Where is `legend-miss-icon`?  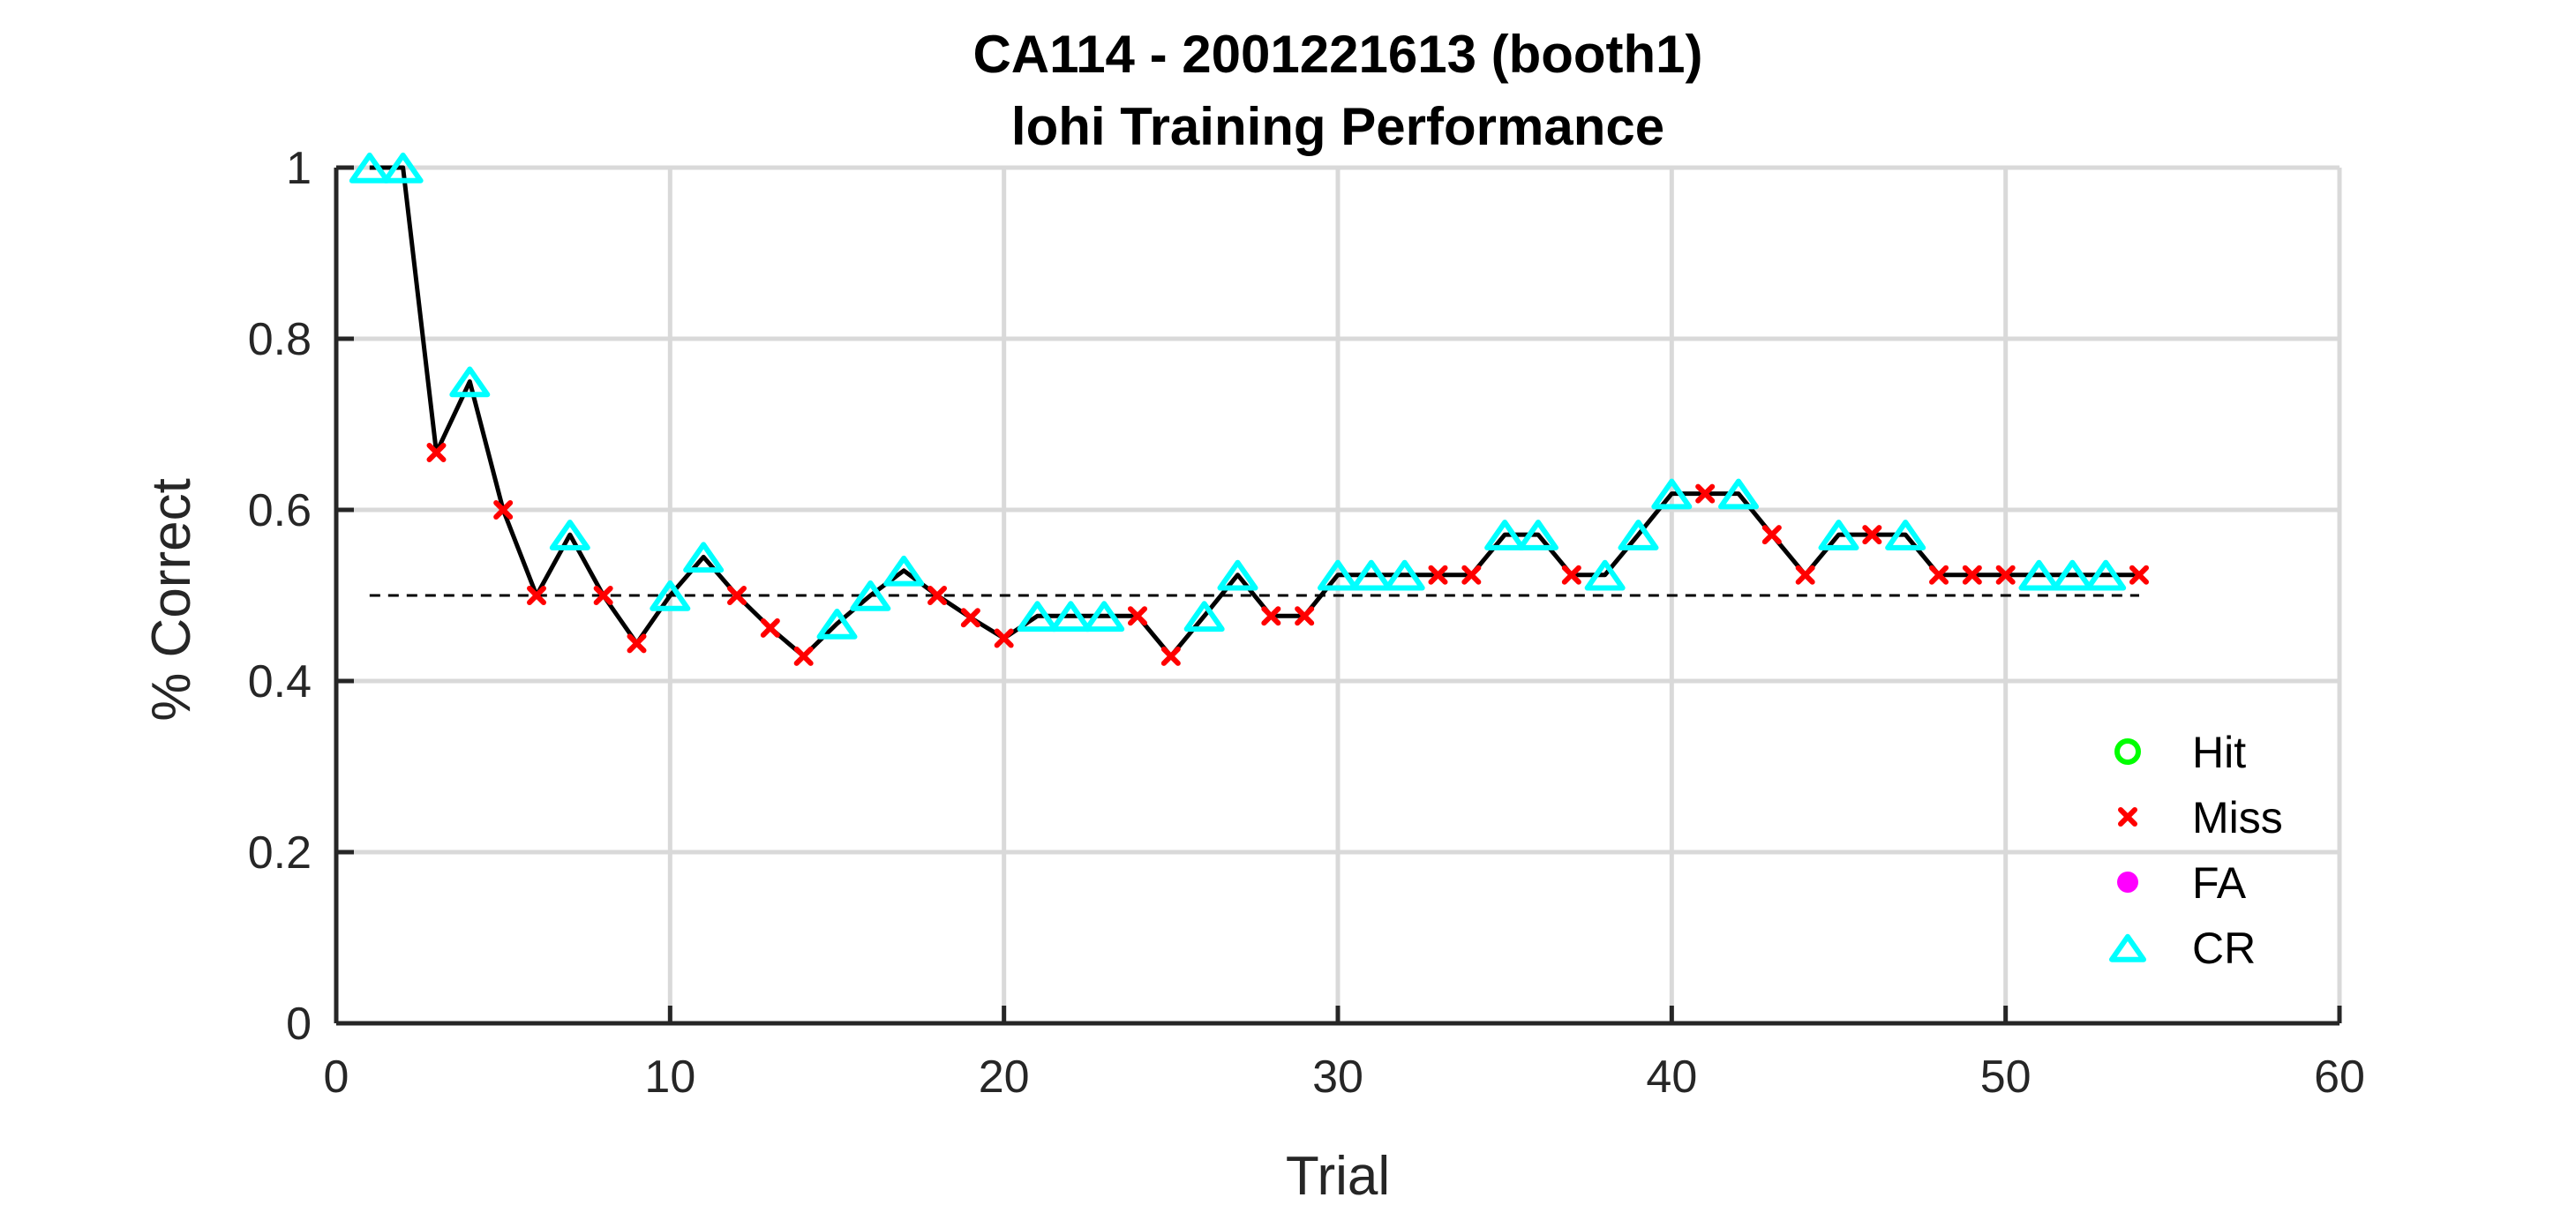 legend-miss-icon is located at coordinates (2127, 817).